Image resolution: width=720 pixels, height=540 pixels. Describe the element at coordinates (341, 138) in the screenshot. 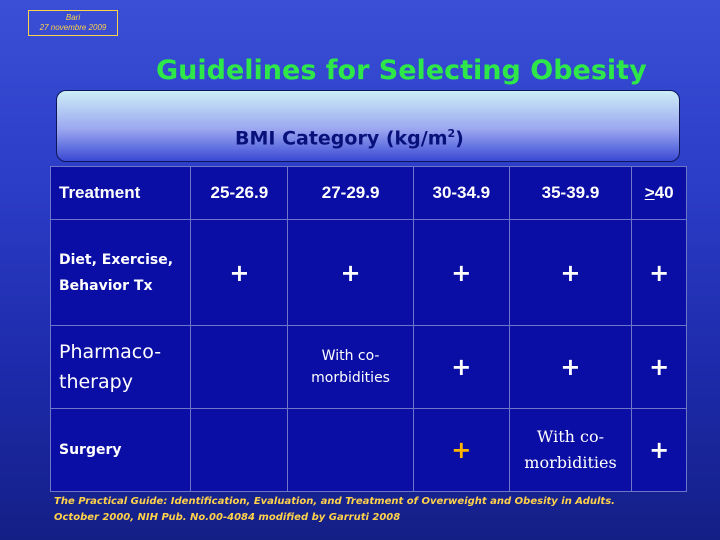

I see `bmi-label-text: BMI Category (kg/m` at that location.